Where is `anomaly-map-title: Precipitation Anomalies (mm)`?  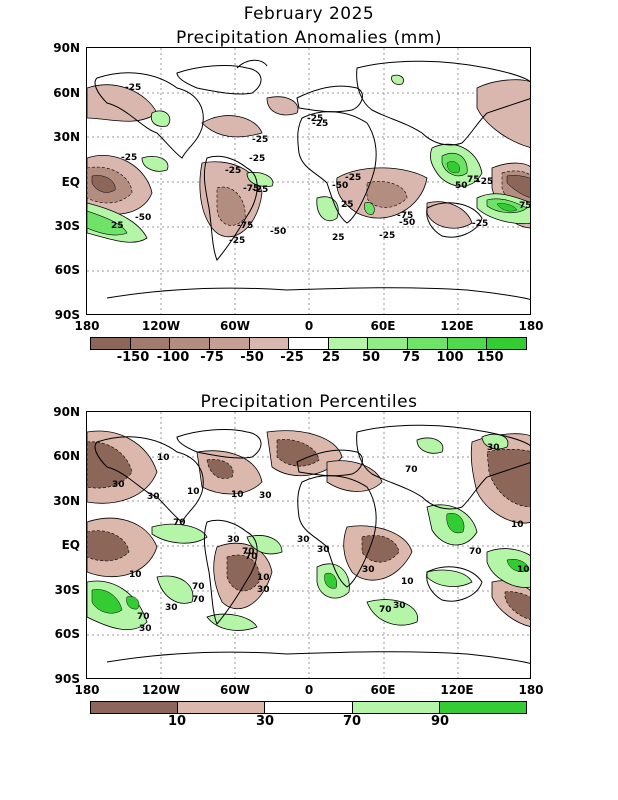
anomaly-map-title: Precipitation Anomalies (mm) is located at coordinates (309, 38).